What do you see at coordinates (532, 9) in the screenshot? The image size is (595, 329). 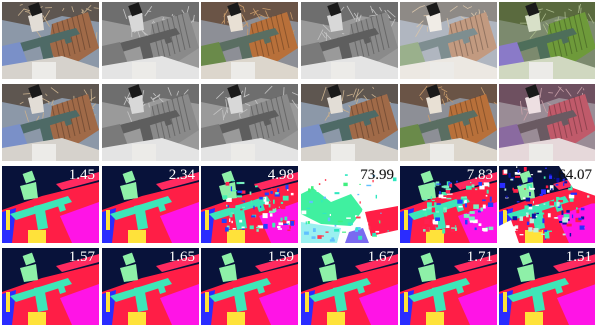 I see `photo-chair-top` at bounding box center [532, 9].